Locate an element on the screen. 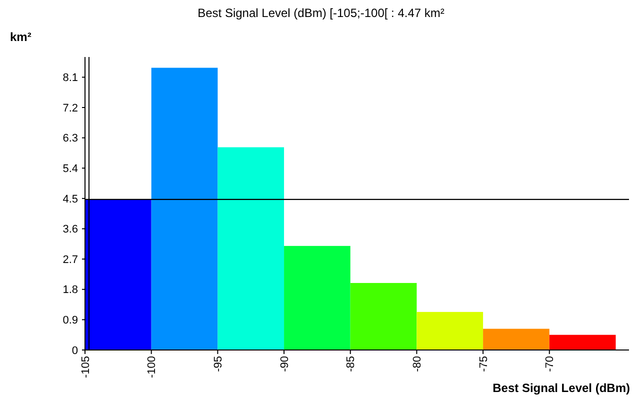  y-tick-label: 3.6 is located at coordinates (70, 230).